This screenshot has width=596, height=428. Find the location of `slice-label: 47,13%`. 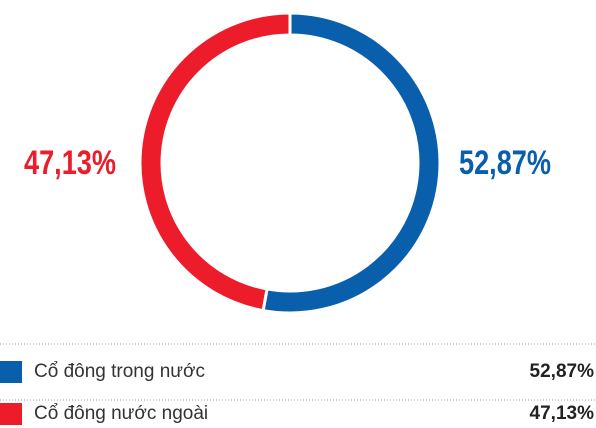

slice-label: 47,13% is located at coordinates (70, 163).